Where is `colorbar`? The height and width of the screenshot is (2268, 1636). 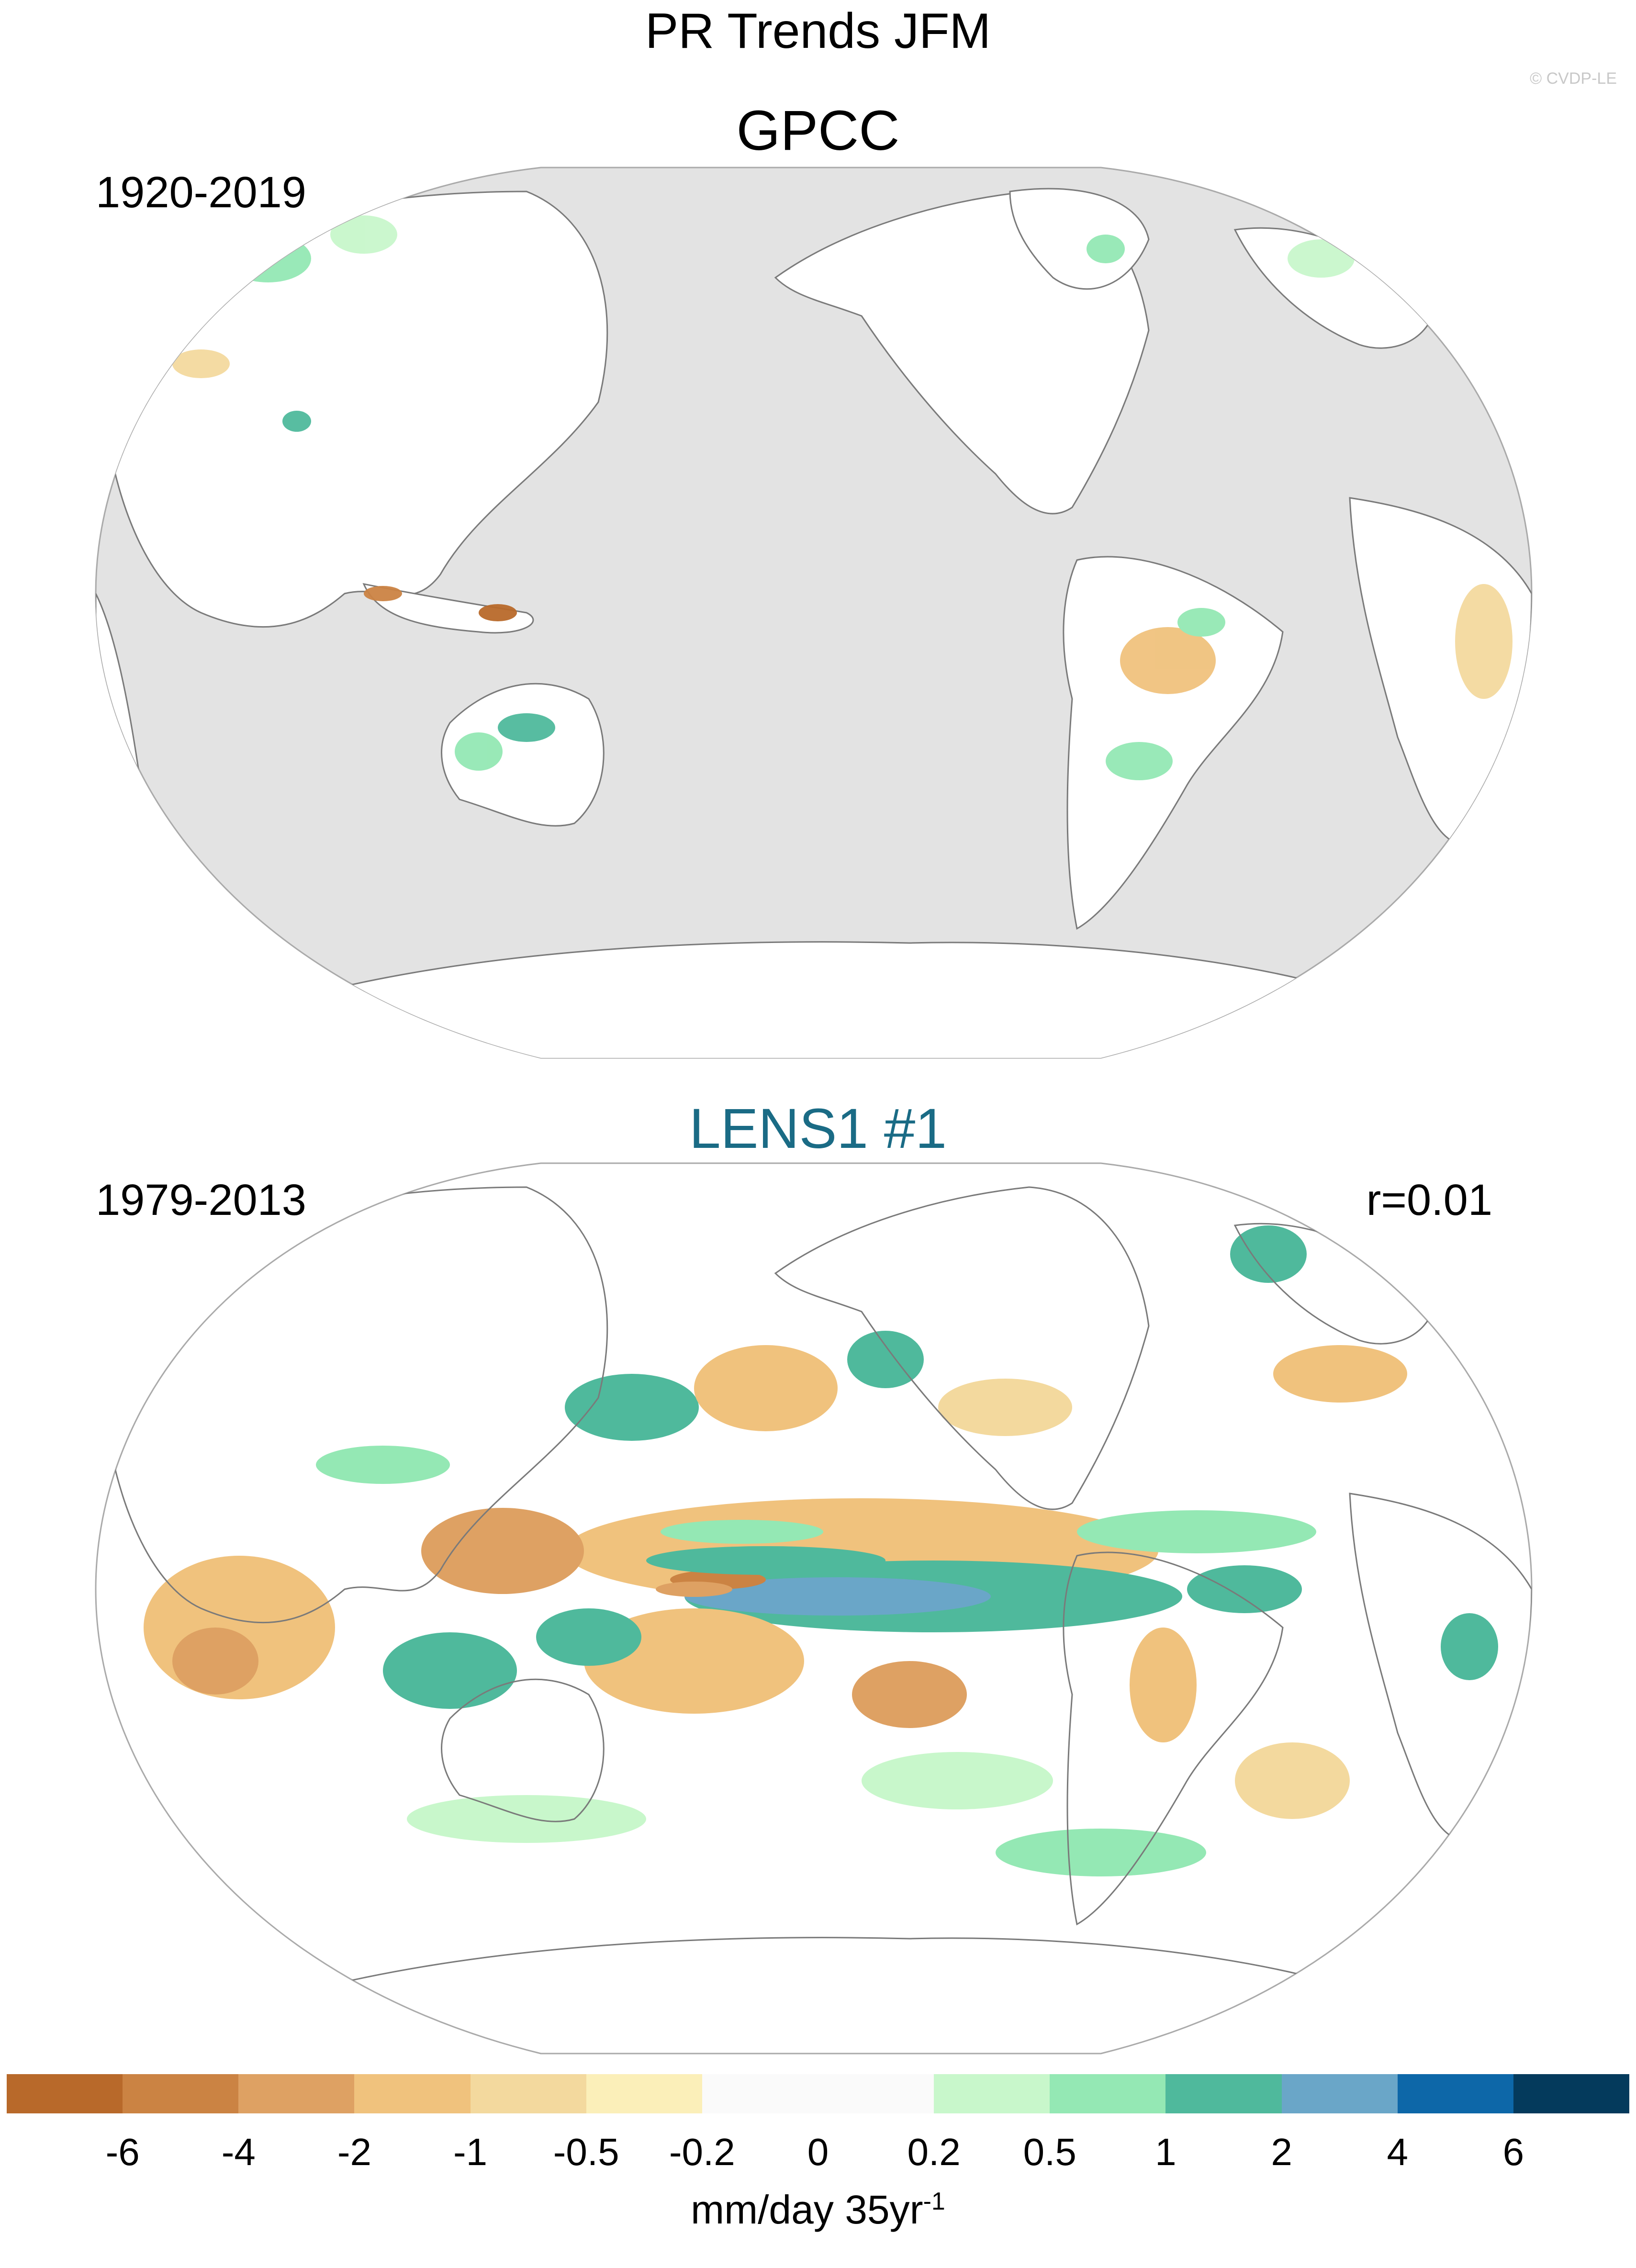
colorbar is located at coordinates (818, 2093).